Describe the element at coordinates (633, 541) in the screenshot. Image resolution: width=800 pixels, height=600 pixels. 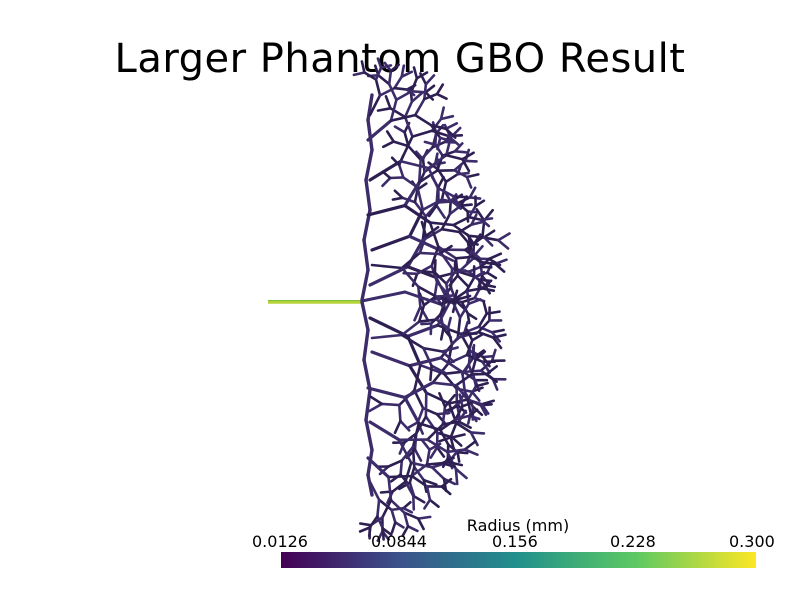
I see `colorbar-tick-label: 0.228` at that location.